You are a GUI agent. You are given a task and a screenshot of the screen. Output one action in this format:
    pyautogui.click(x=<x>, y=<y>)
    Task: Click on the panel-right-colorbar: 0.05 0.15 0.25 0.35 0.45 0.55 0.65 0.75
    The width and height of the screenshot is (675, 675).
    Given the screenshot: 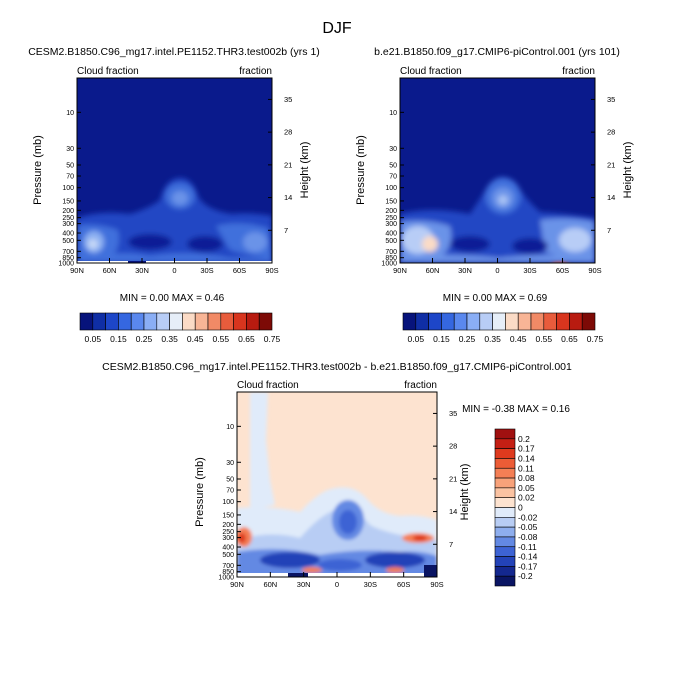 What is the action you would take?
    pyautogui.click(x=503, y=328)
    